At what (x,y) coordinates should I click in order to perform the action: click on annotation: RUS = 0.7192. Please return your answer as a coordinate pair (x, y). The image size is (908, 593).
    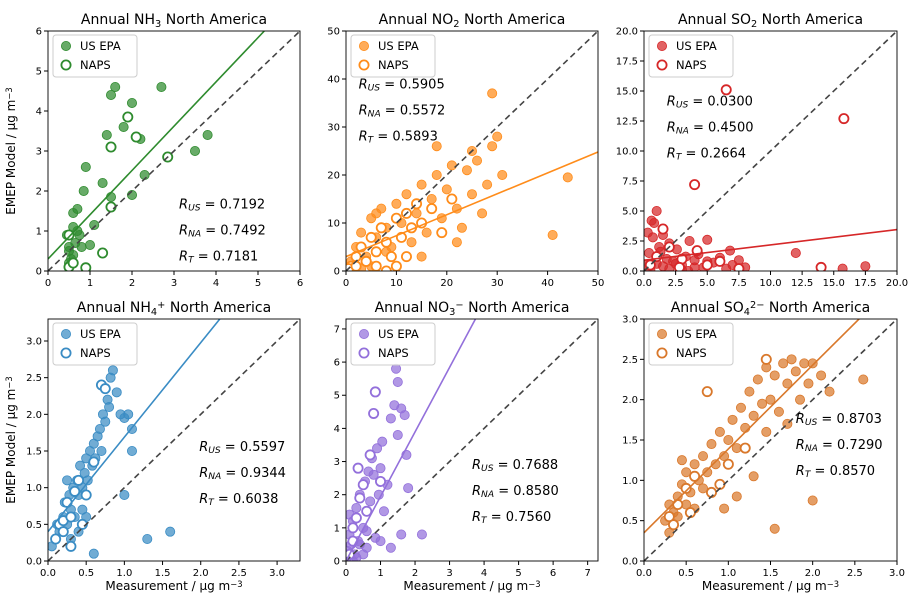
    Looking at the image, I should click on (222, 206).